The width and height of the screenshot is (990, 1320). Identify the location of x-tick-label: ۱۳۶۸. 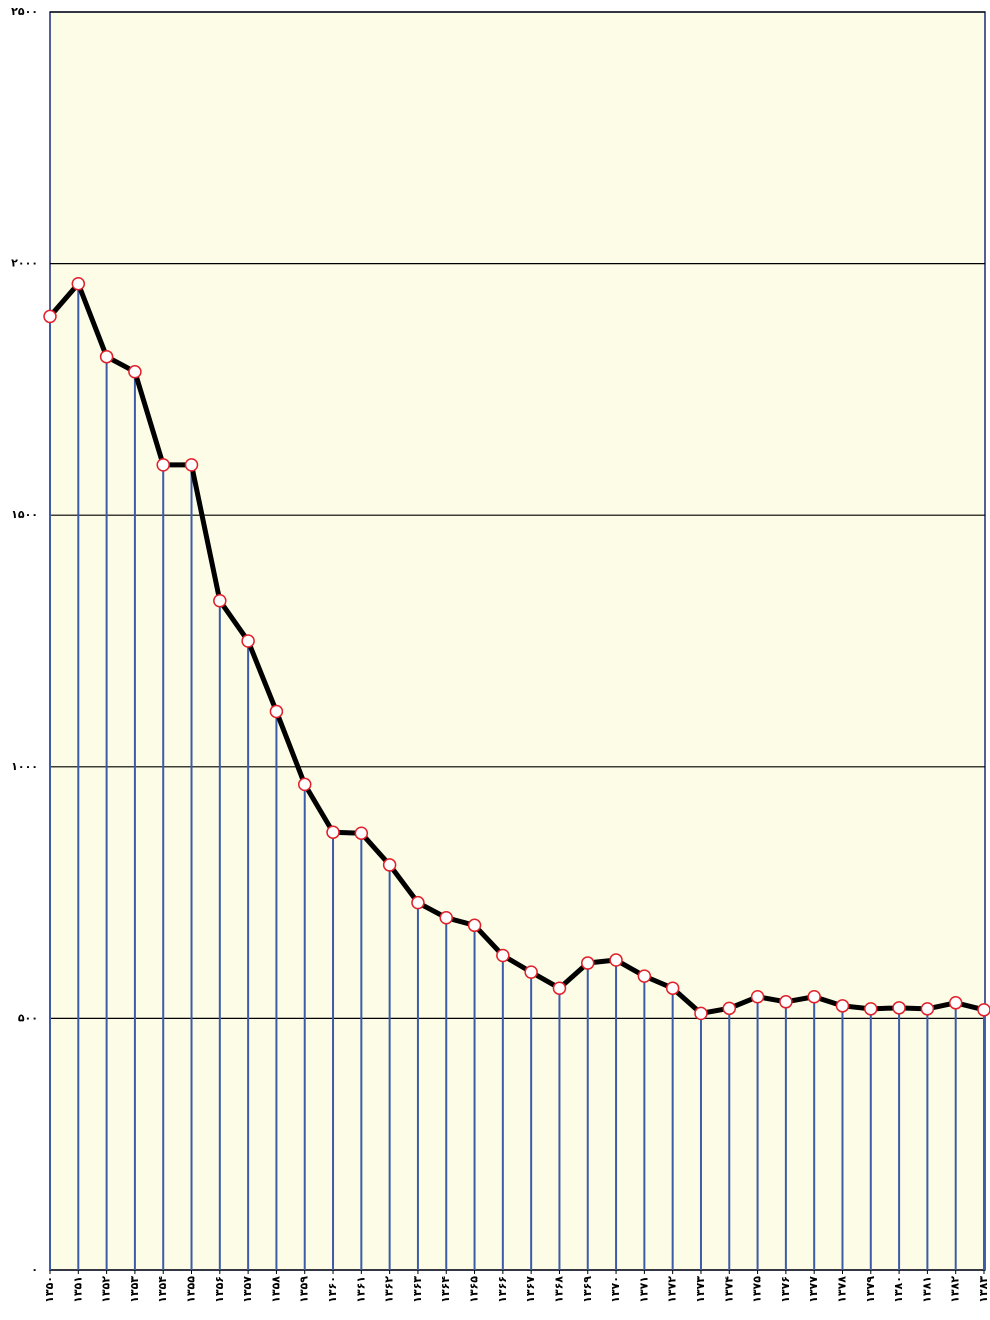
(558, 1289).